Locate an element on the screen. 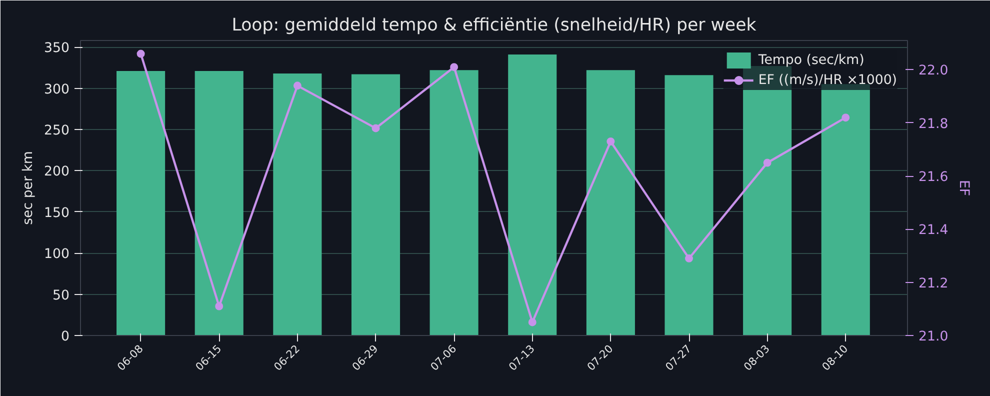  y-tick-label: 150 is located at coordinates (57, 213).